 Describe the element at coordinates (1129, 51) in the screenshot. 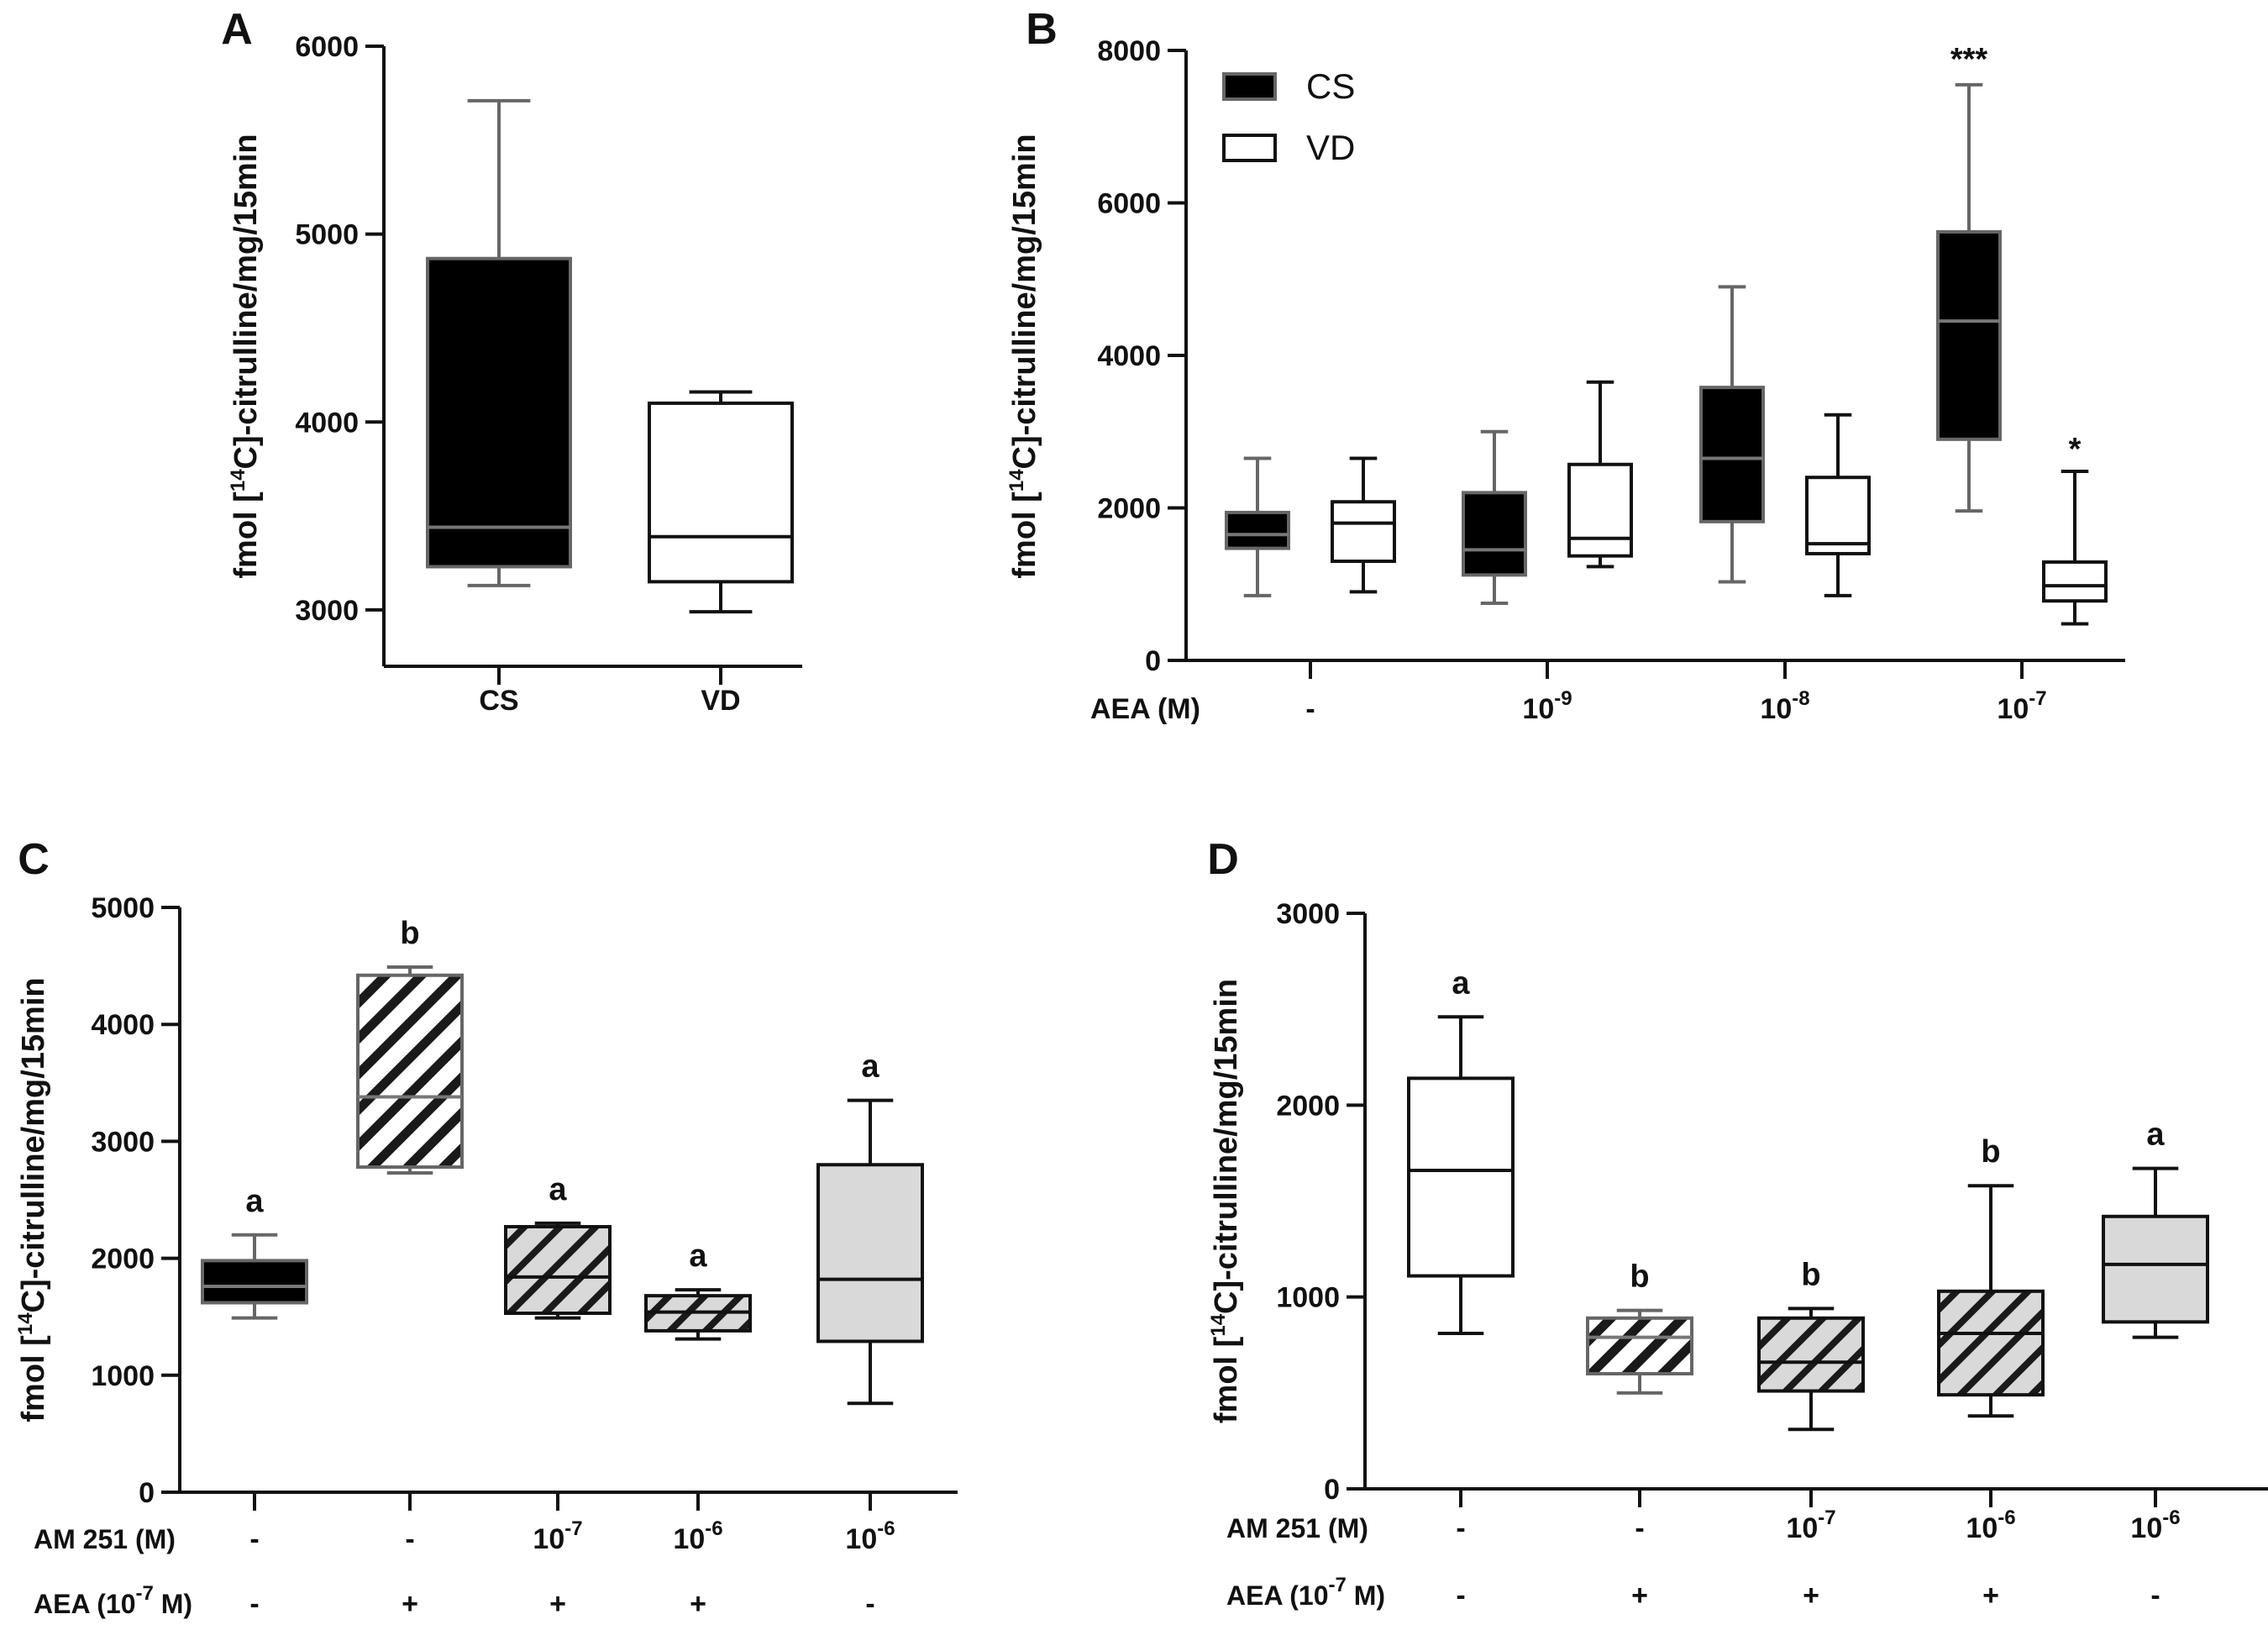

I see `y-tick-label: 8000` at that location.